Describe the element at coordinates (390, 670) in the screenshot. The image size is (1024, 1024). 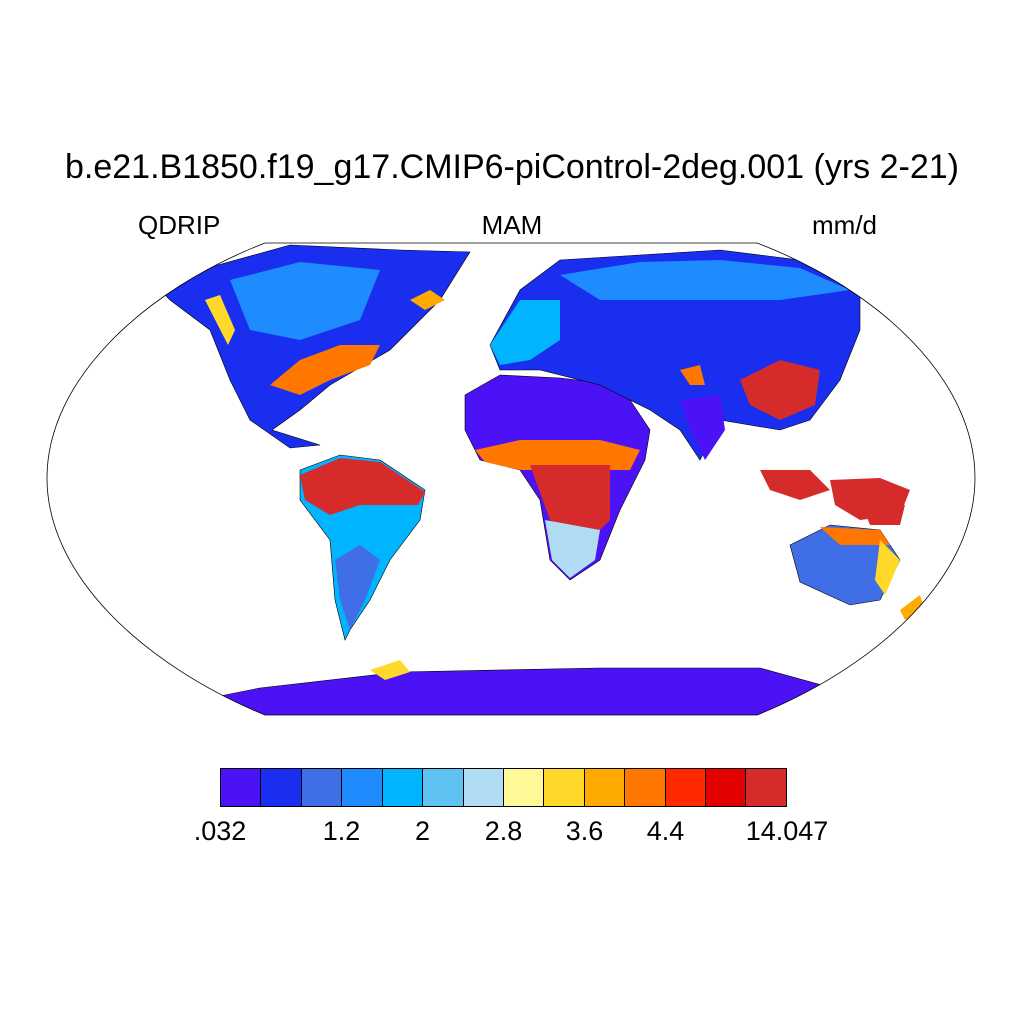
I see `antarctic-peninsula` at that location.